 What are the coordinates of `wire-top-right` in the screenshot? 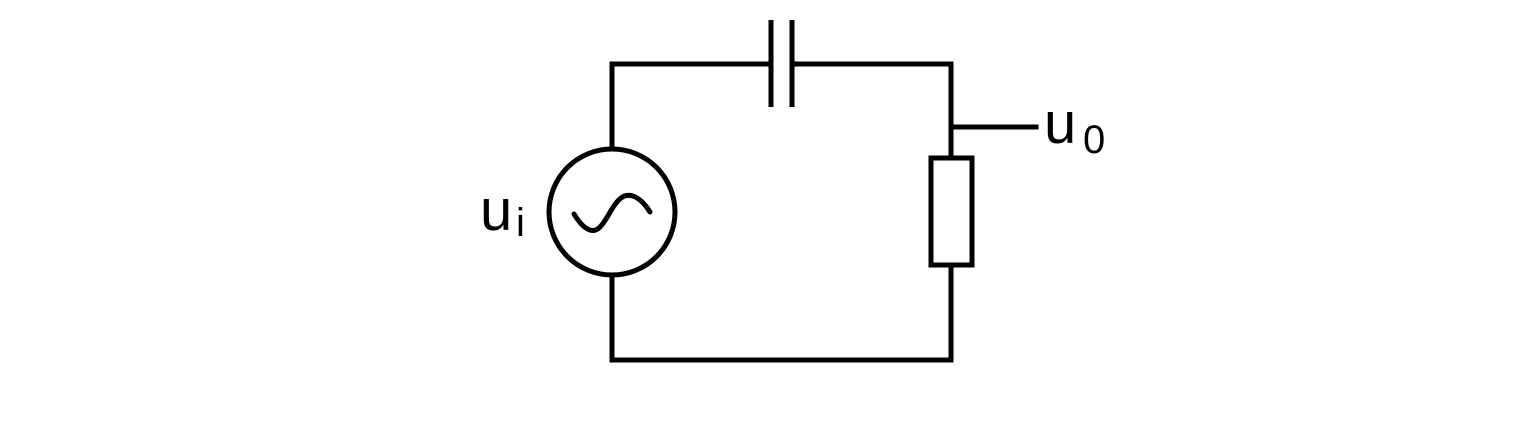 It's located at (871, 111).